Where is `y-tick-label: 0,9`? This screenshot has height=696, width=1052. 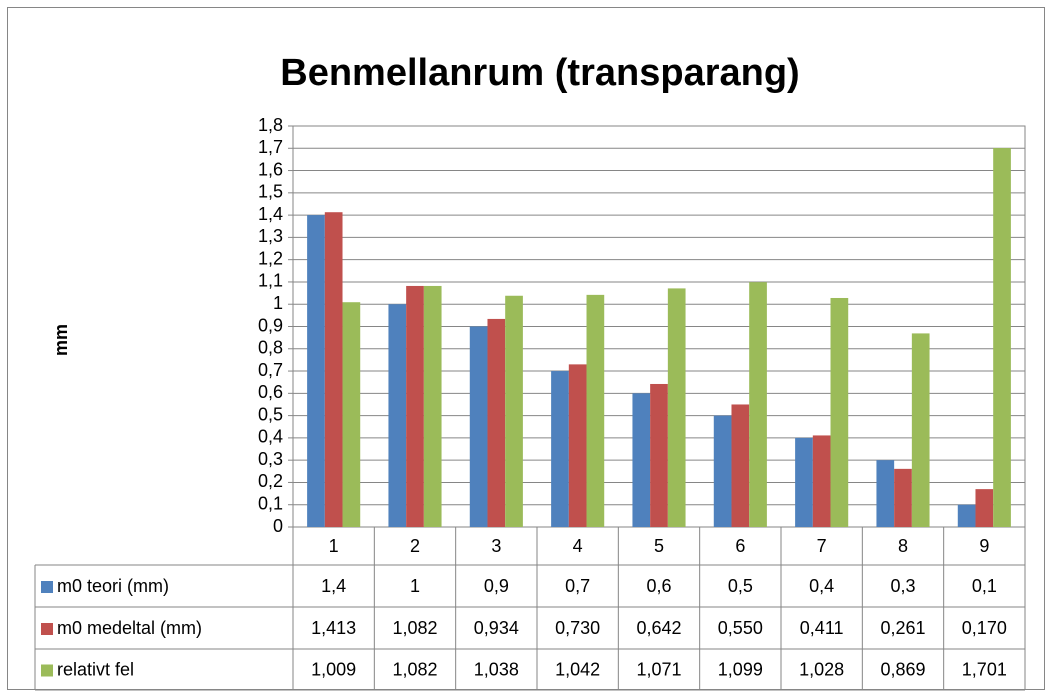 y-tick-label: 0,9 is located at coordinates (270, 325).